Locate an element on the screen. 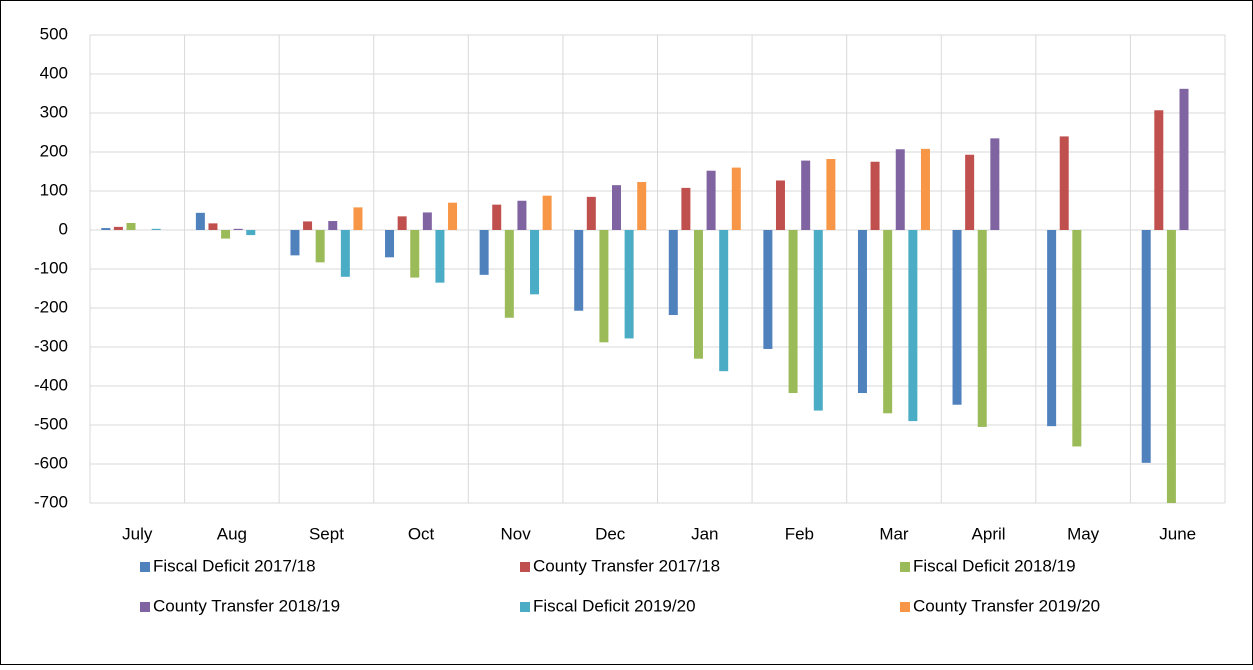 The image size is (1253, 670). y-tick-label: -300 is located at coordinates (51, 345).